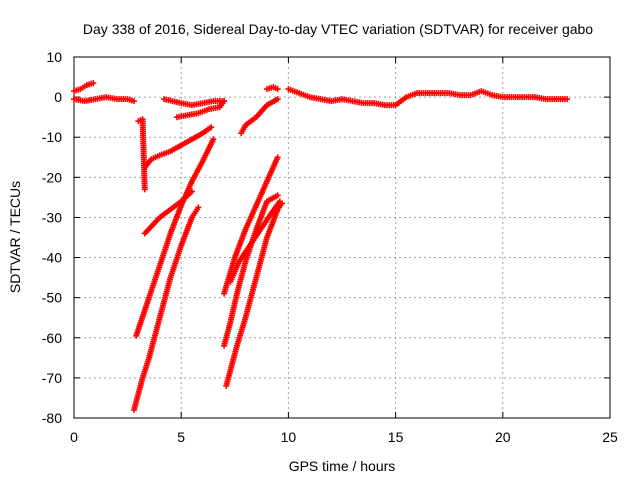 The image size is (640, 480). I want to click on series-baseline-early, so click(104, 99).